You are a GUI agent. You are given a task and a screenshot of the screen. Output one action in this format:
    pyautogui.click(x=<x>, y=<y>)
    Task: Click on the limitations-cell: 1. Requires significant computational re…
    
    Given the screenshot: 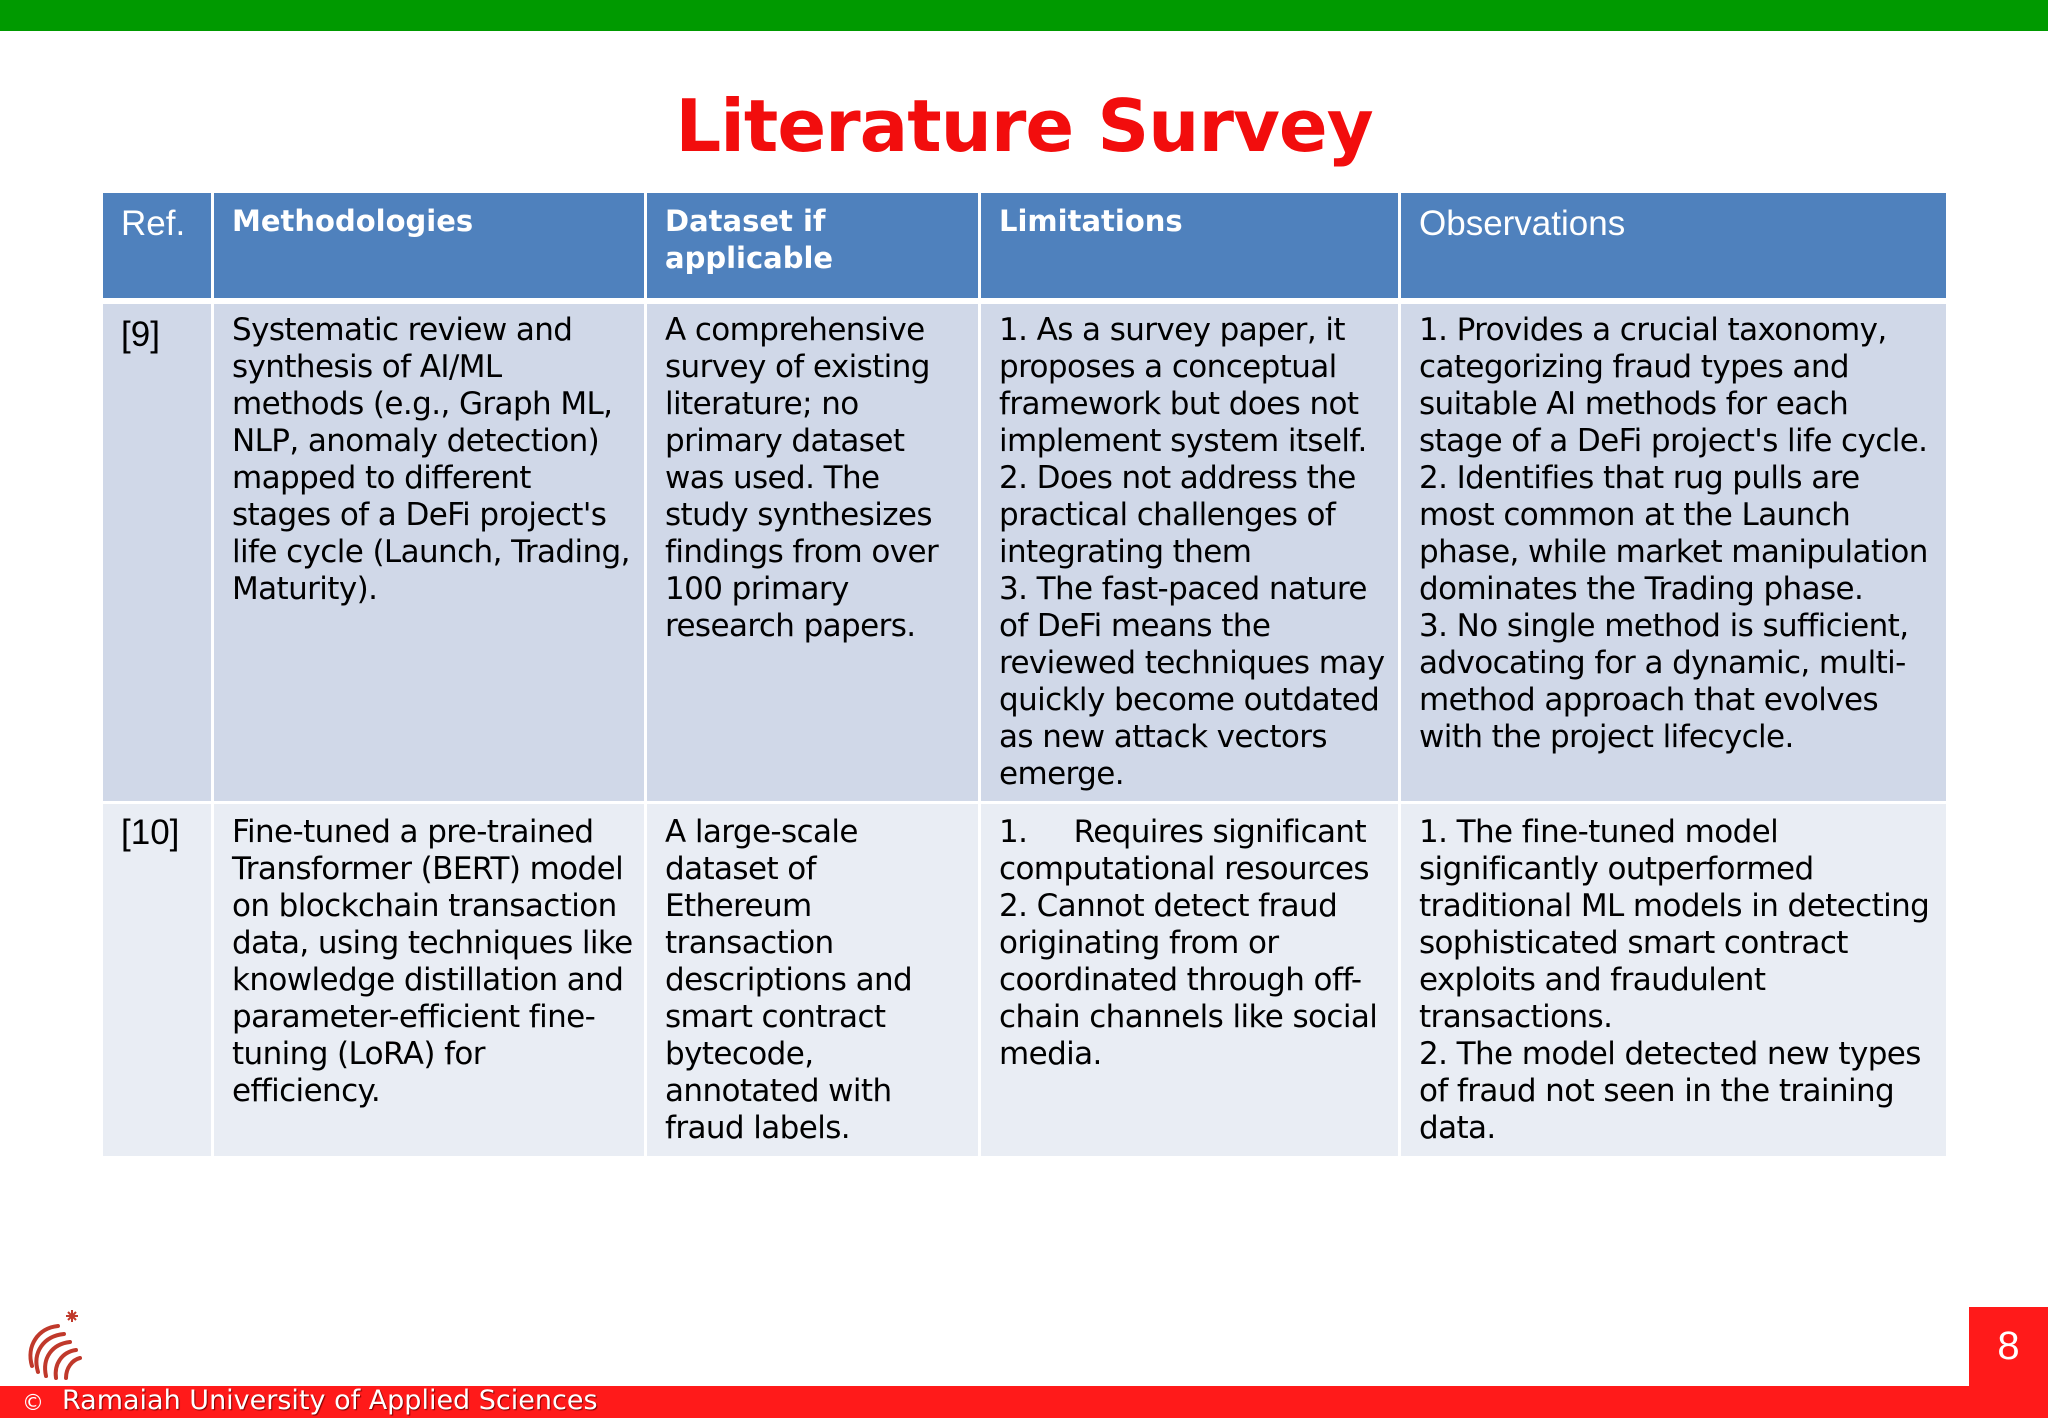 What is the action you would take?
    pyautogui.click(x=1191, y=980)
    